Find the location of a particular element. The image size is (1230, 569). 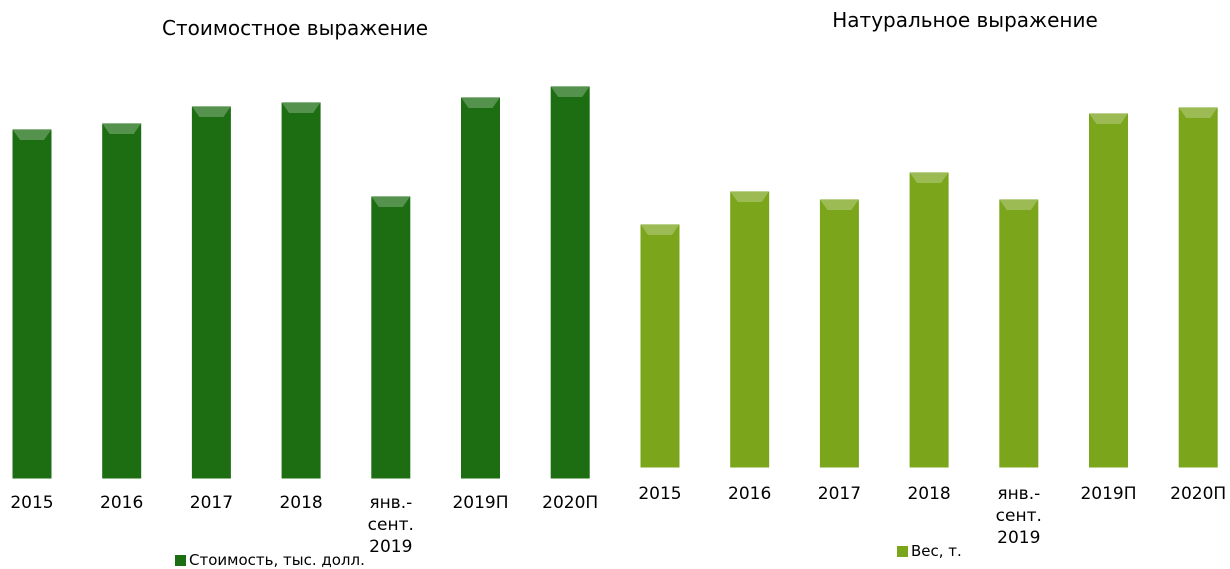

legend-entry: Стоимость, тыс. долл. is located at coordinates (270, 560).